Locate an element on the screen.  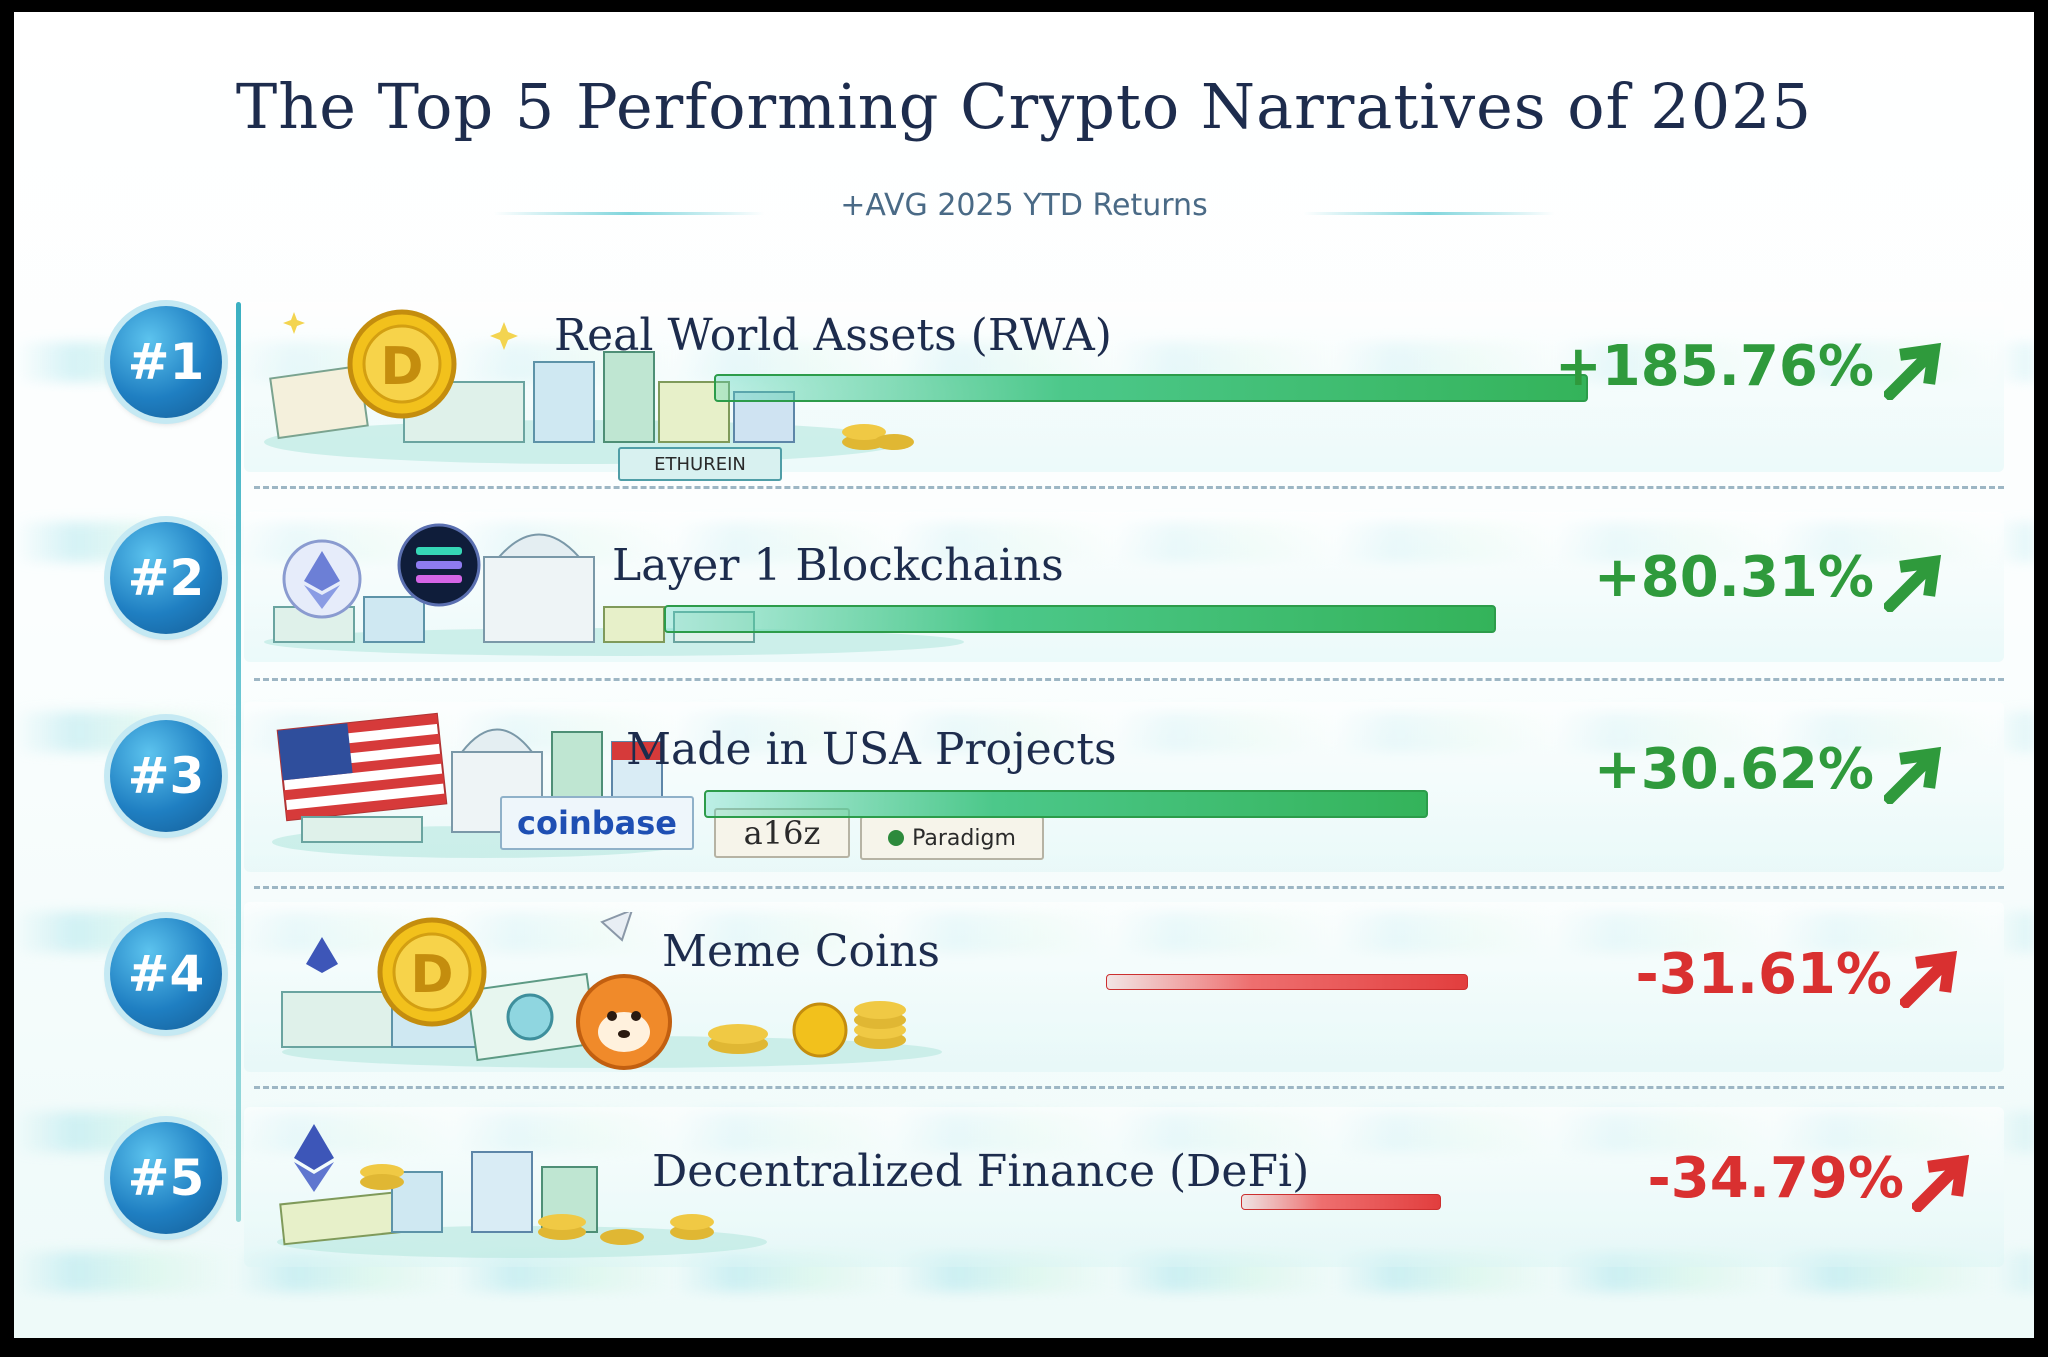
bar-meme-coins is located at coordinates (1287, 982).